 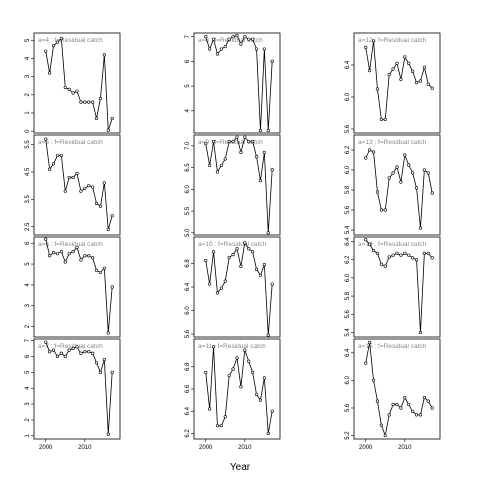 What do you see at coordinates (70, 142) in the screenshot?
I see `panel-title: a=5 : f=Residual catch` at bounding box center [70, 142].